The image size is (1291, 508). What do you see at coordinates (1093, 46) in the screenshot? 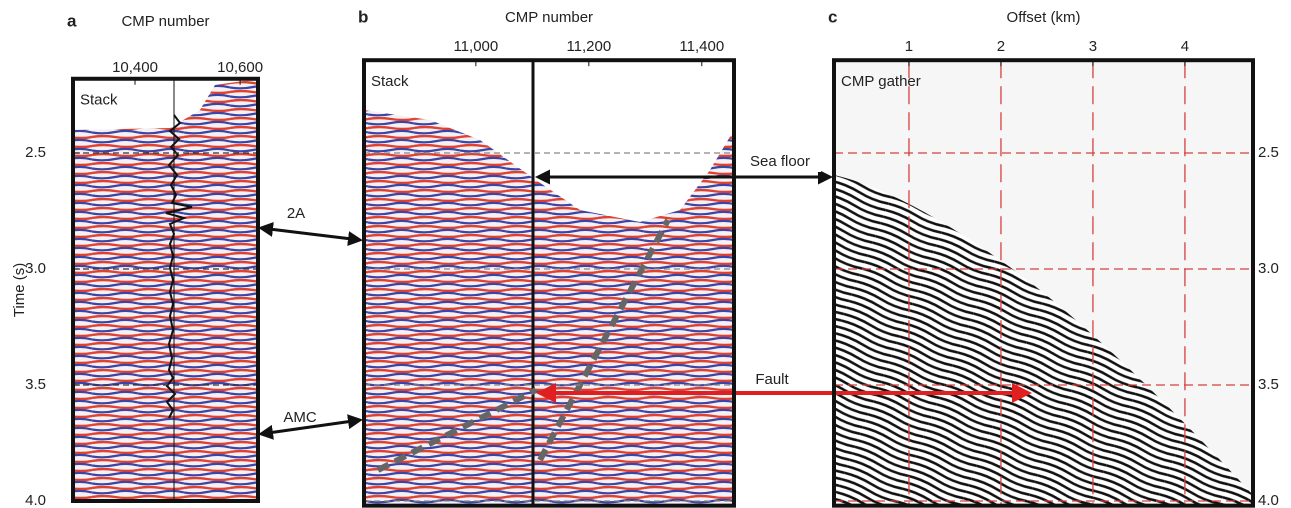
I see `x-tick-label: 3` at bounding box center [1093, 46].